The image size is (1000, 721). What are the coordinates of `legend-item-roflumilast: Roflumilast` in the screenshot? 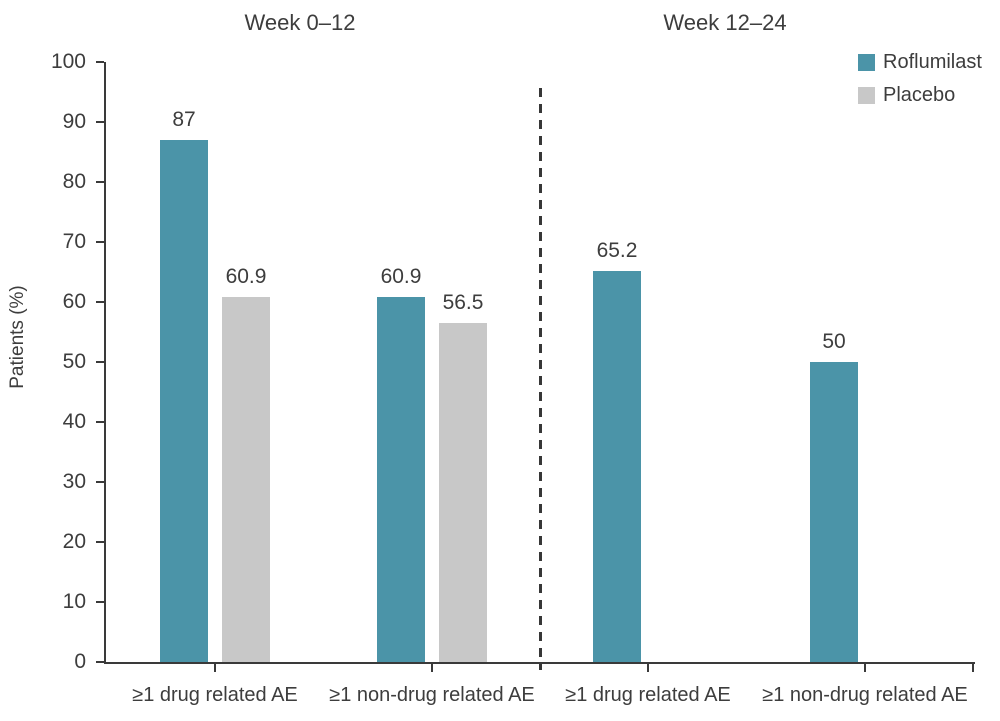 It's located at (920, 62).